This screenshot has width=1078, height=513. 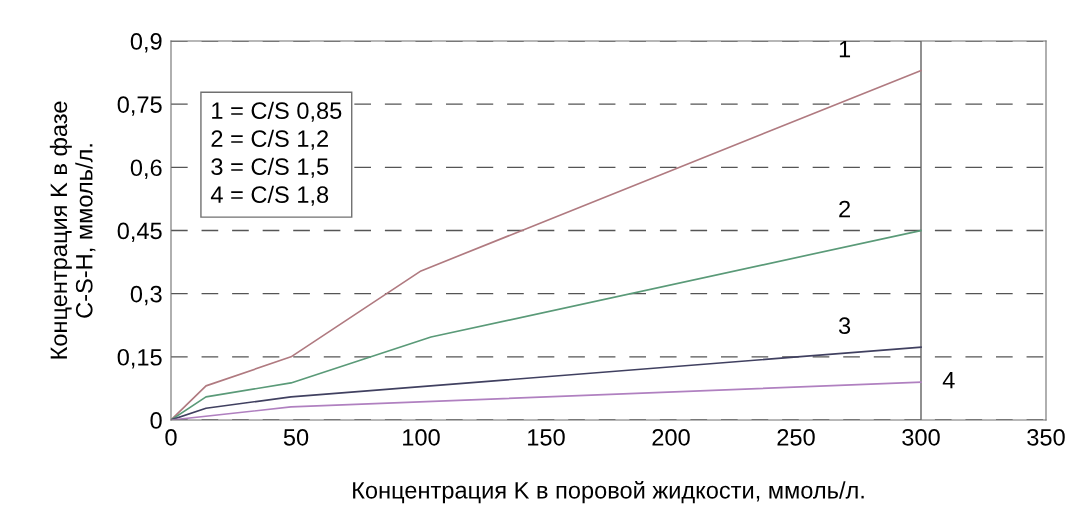 What do you see at coordinates (671, 437) in the screenshot?
I see `x-tick-label: 200` at bounding box center [671, 437].